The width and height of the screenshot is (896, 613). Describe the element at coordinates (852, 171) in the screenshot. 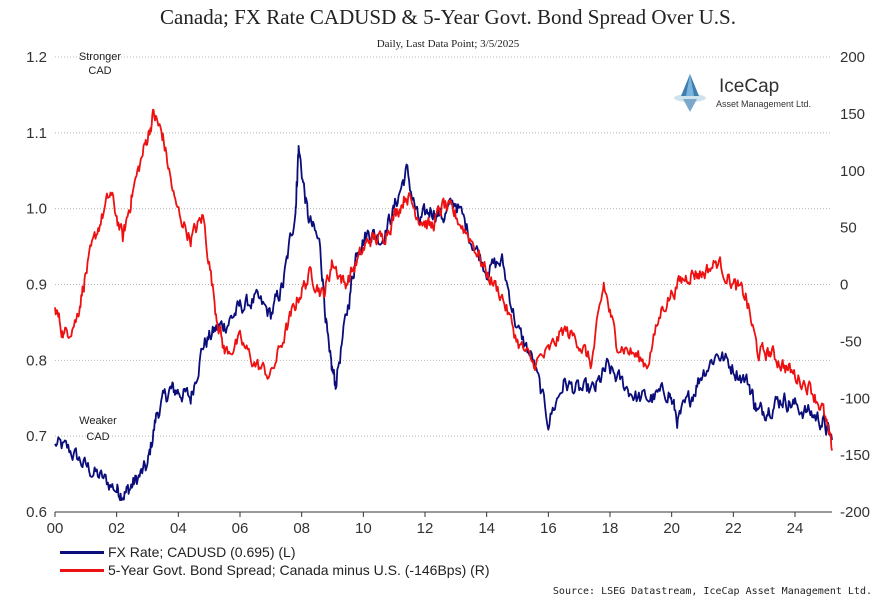

I see `y-right-tick-label: 100` at that location.